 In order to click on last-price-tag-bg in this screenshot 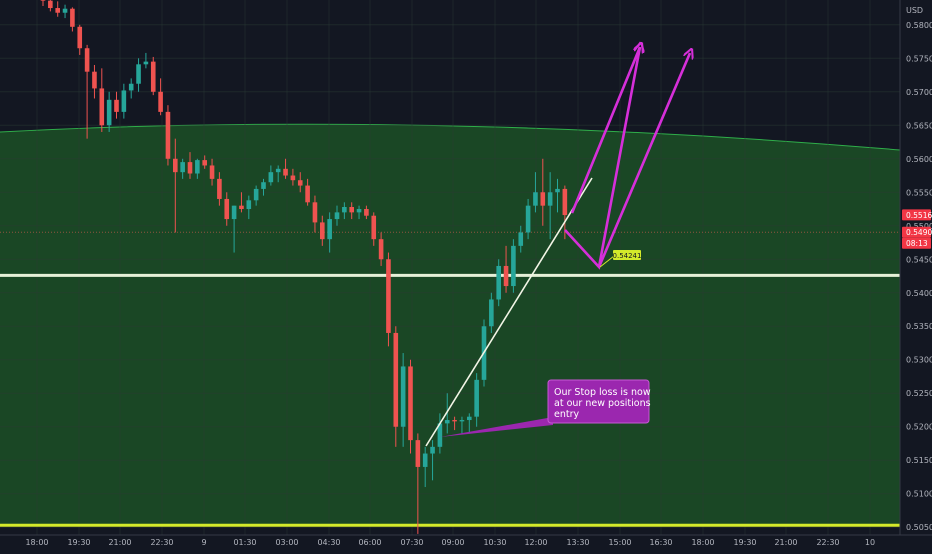, I will do `click(916, 215)`.